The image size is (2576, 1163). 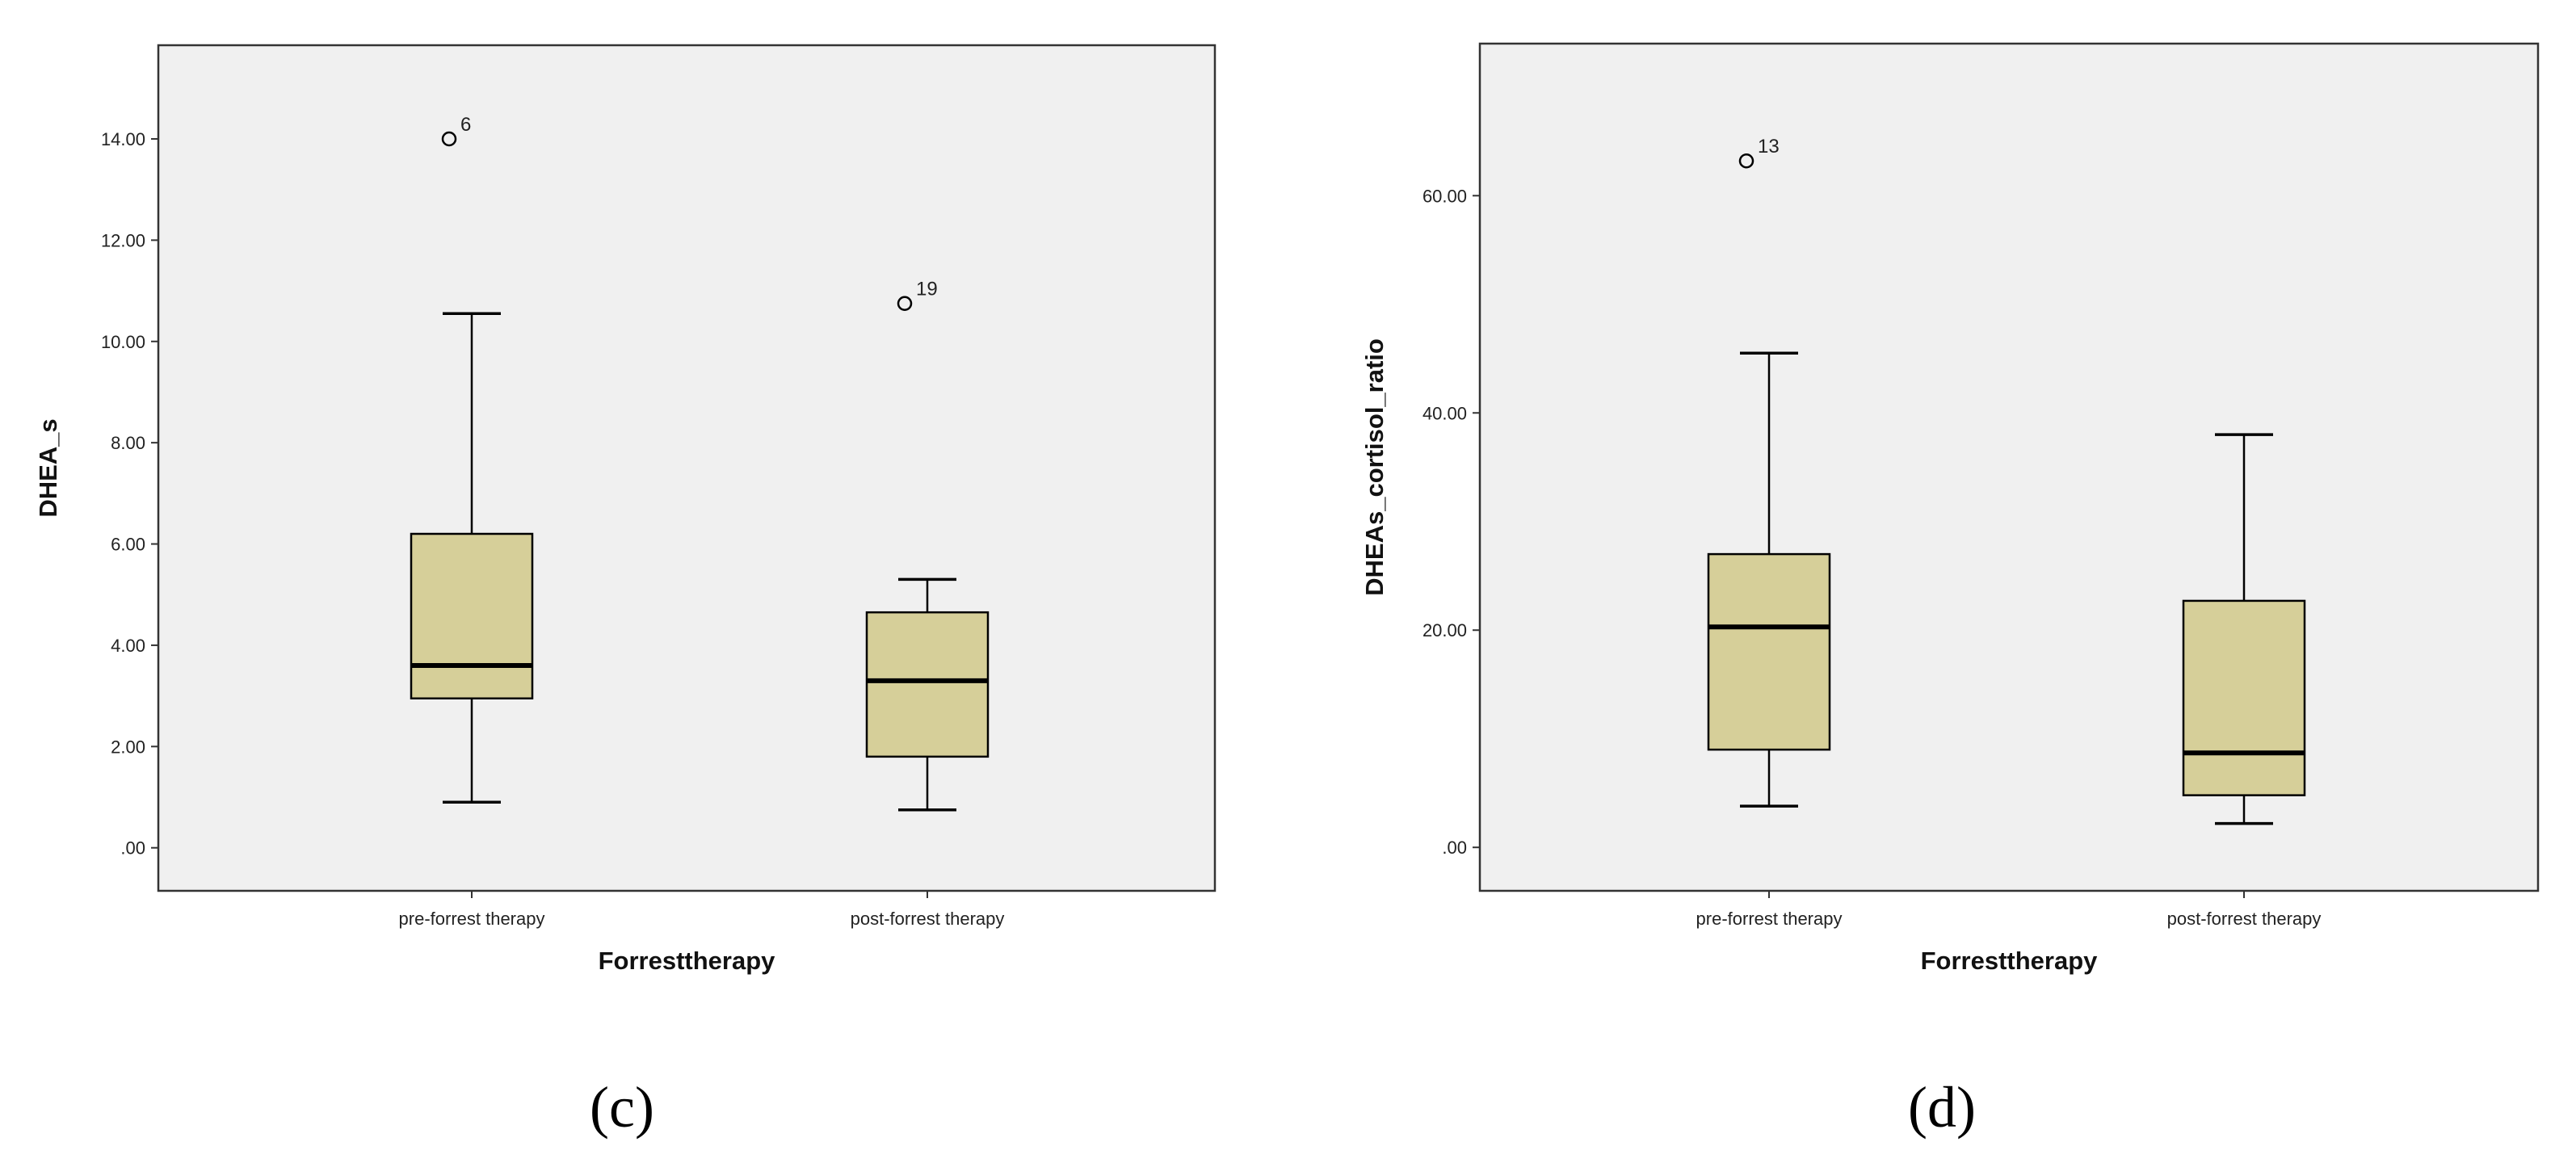 I want to click on box-pre-forrest-therapy: 13, so click(x=1769, y=472).